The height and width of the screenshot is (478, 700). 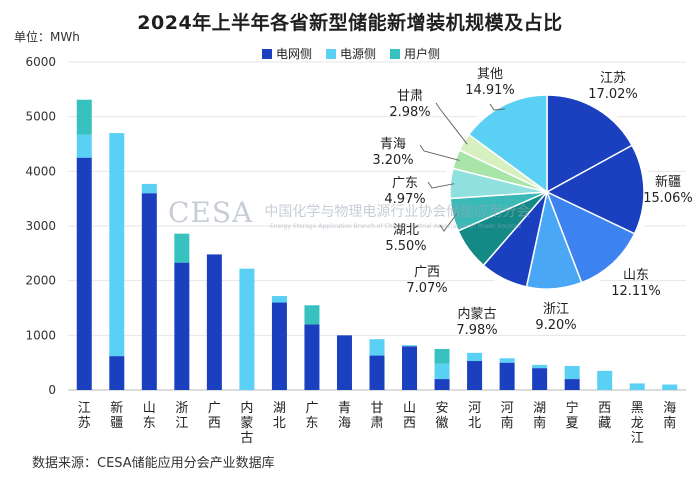 What do you see at coordinates (637, 408) in the screenshot?
I see `x-tick-label: 黑` at bounding box center [637, 408].